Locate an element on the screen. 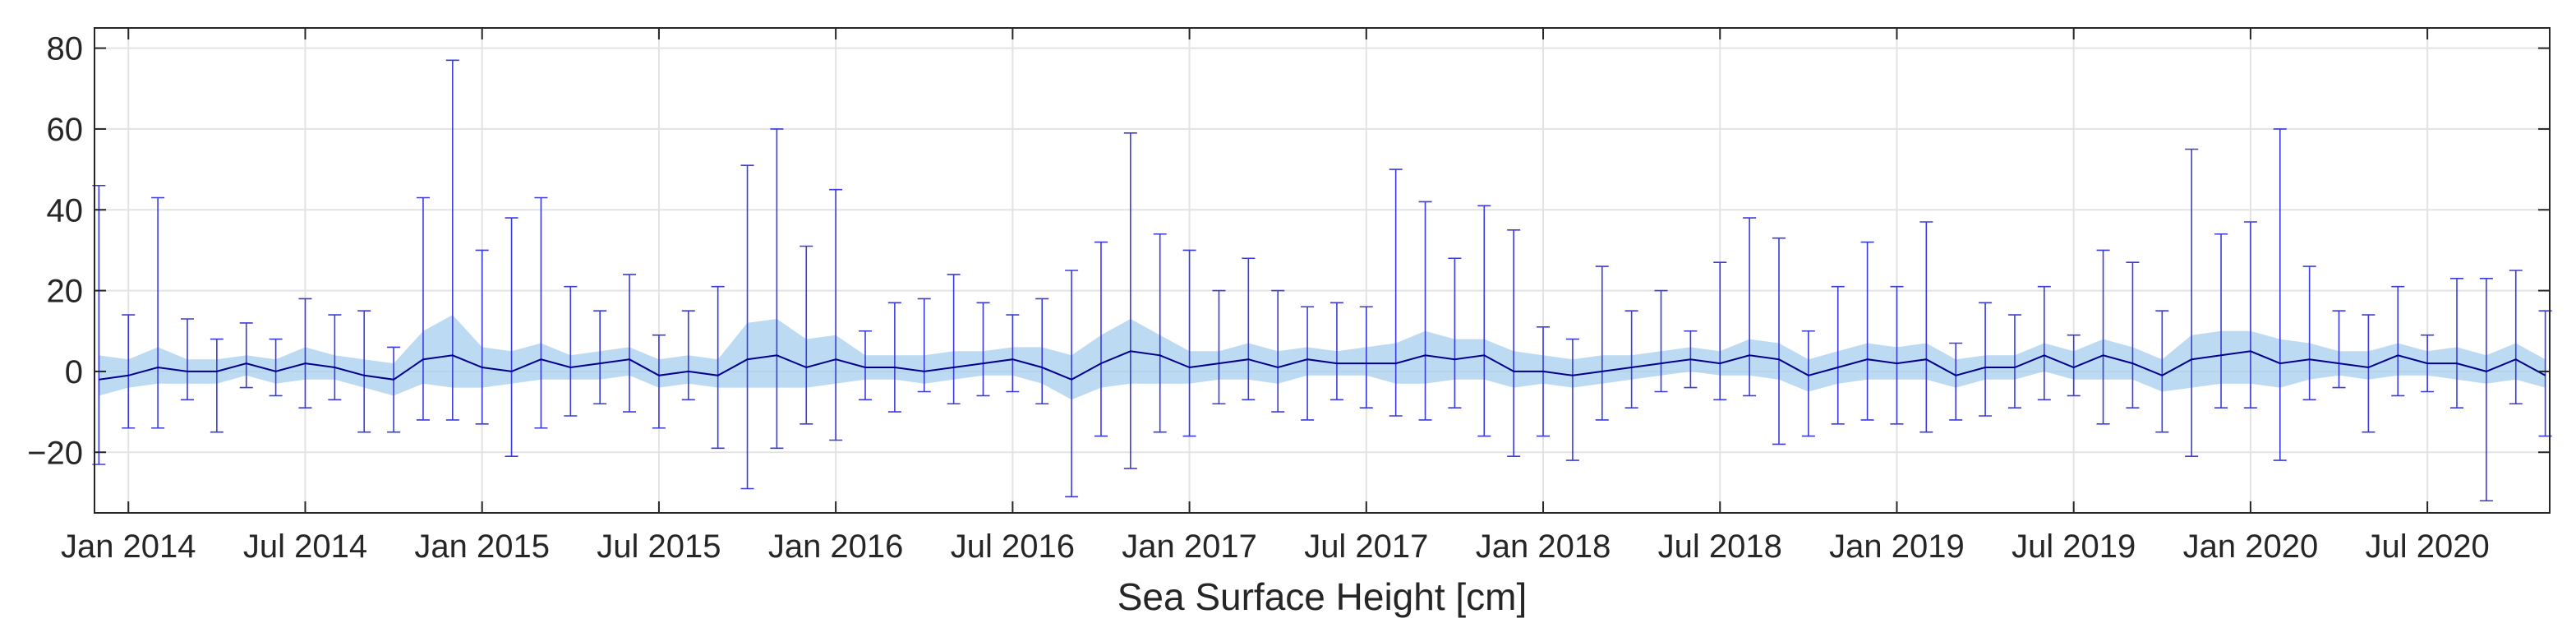 Image resolution: width=2576 pixels, height=637 pixels. x-tick-label: Jul 2017 is located at coordinates (1366, 547).